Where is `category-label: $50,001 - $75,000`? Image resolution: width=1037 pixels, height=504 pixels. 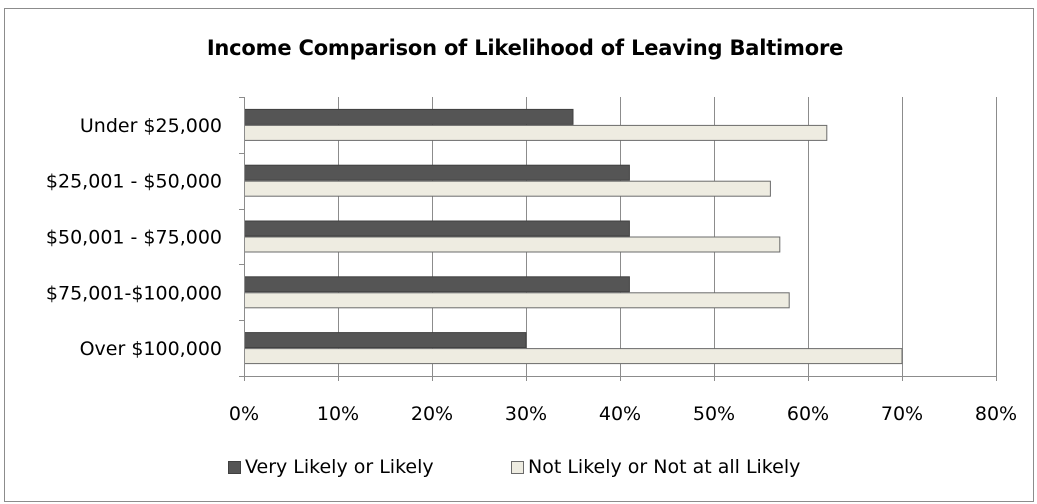 category-label: $50,001 - $75,000 is located at coordinates (134, 238).